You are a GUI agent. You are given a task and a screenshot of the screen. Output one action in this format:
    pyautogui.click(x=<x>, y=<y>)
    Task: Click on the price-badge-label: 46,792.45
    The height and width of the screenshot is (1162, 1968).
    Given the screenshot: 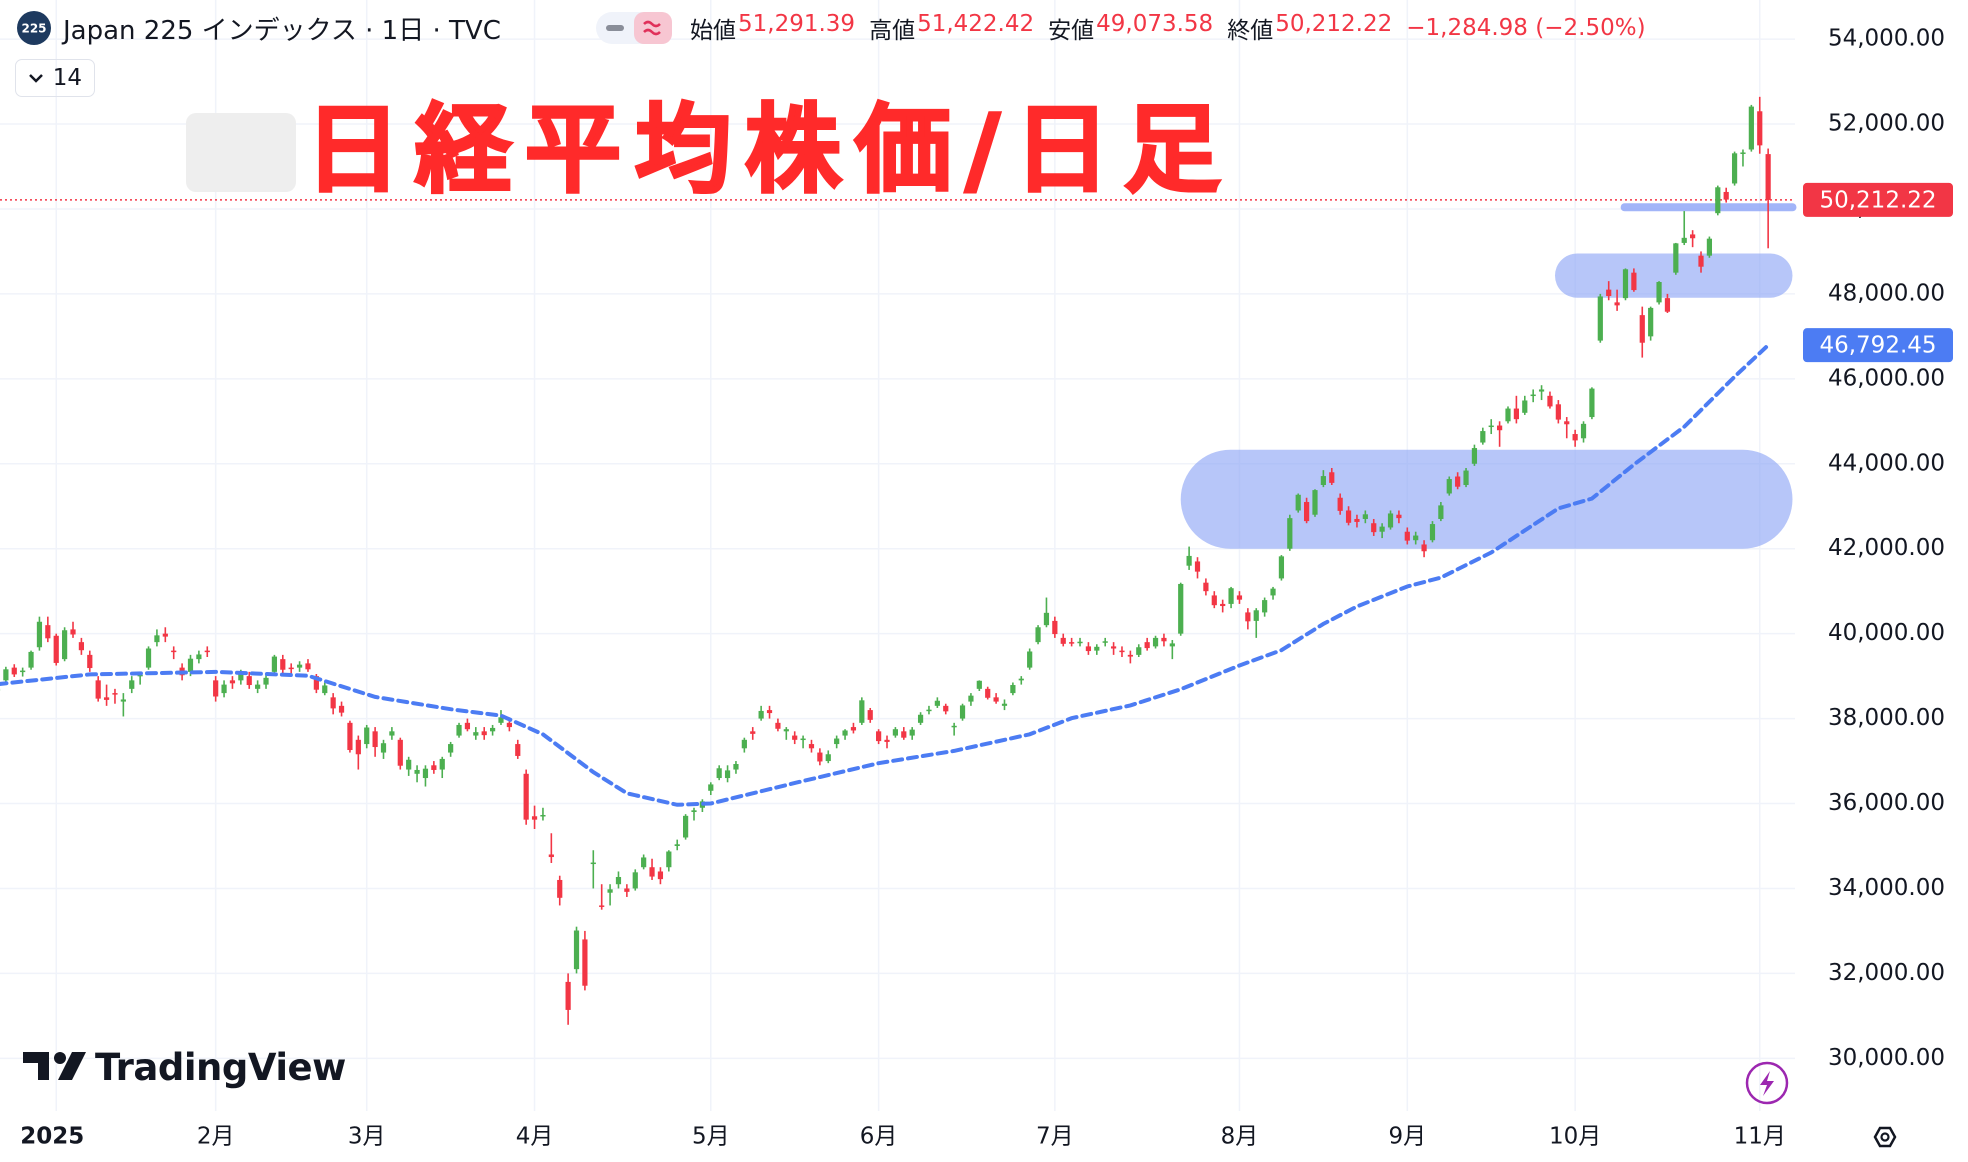 What is the action you would take?
    pyautogui.click(x=1877, y=346)
    